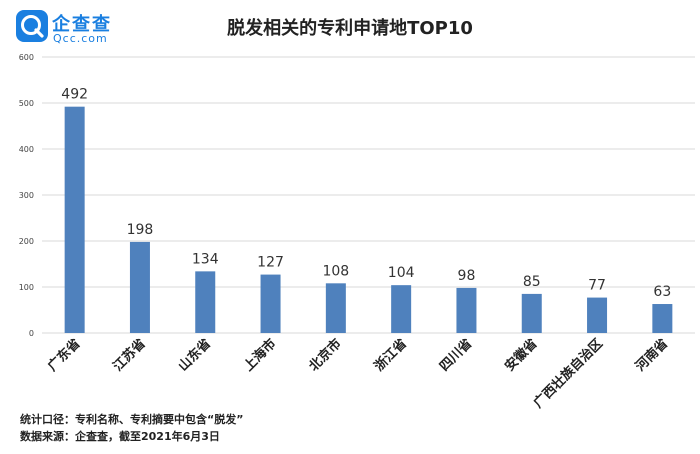 The image size is (700, 454). I want to click on x-tick-label: 上海市, so click(259, 355).